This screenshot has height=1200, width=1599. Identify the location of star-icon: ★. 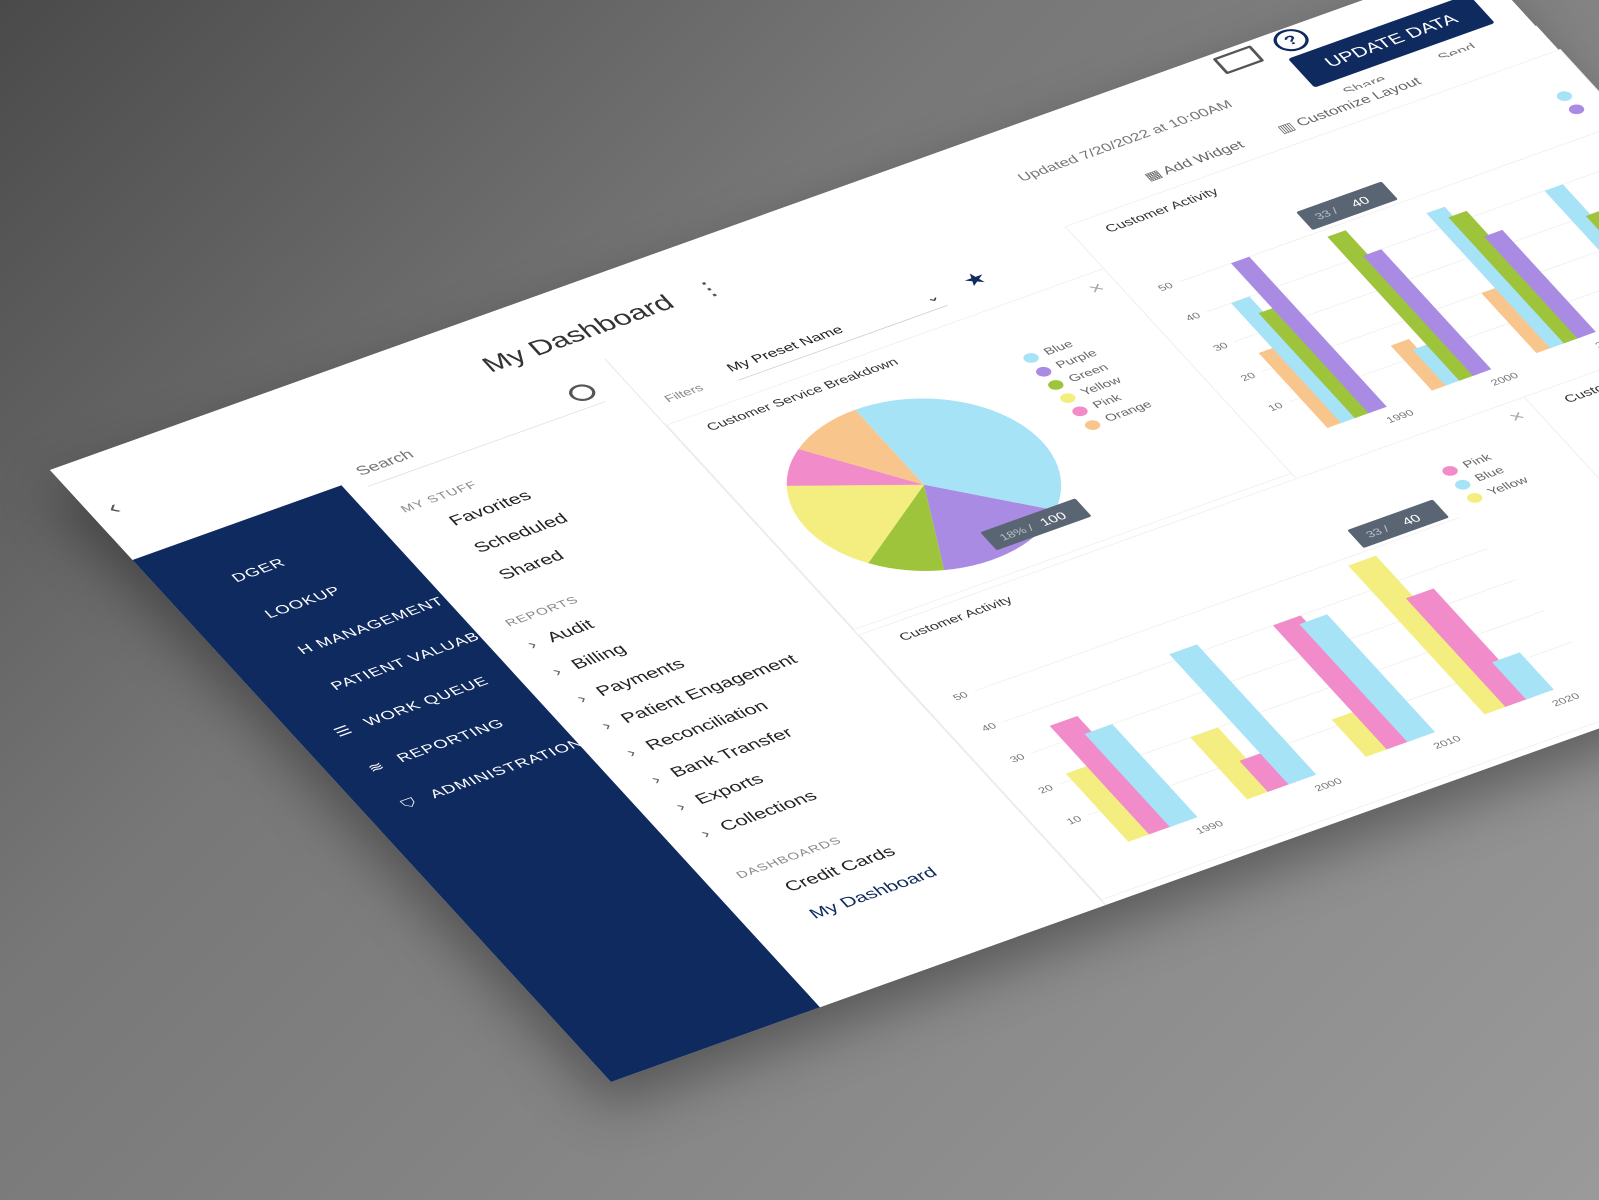
(975, 279).